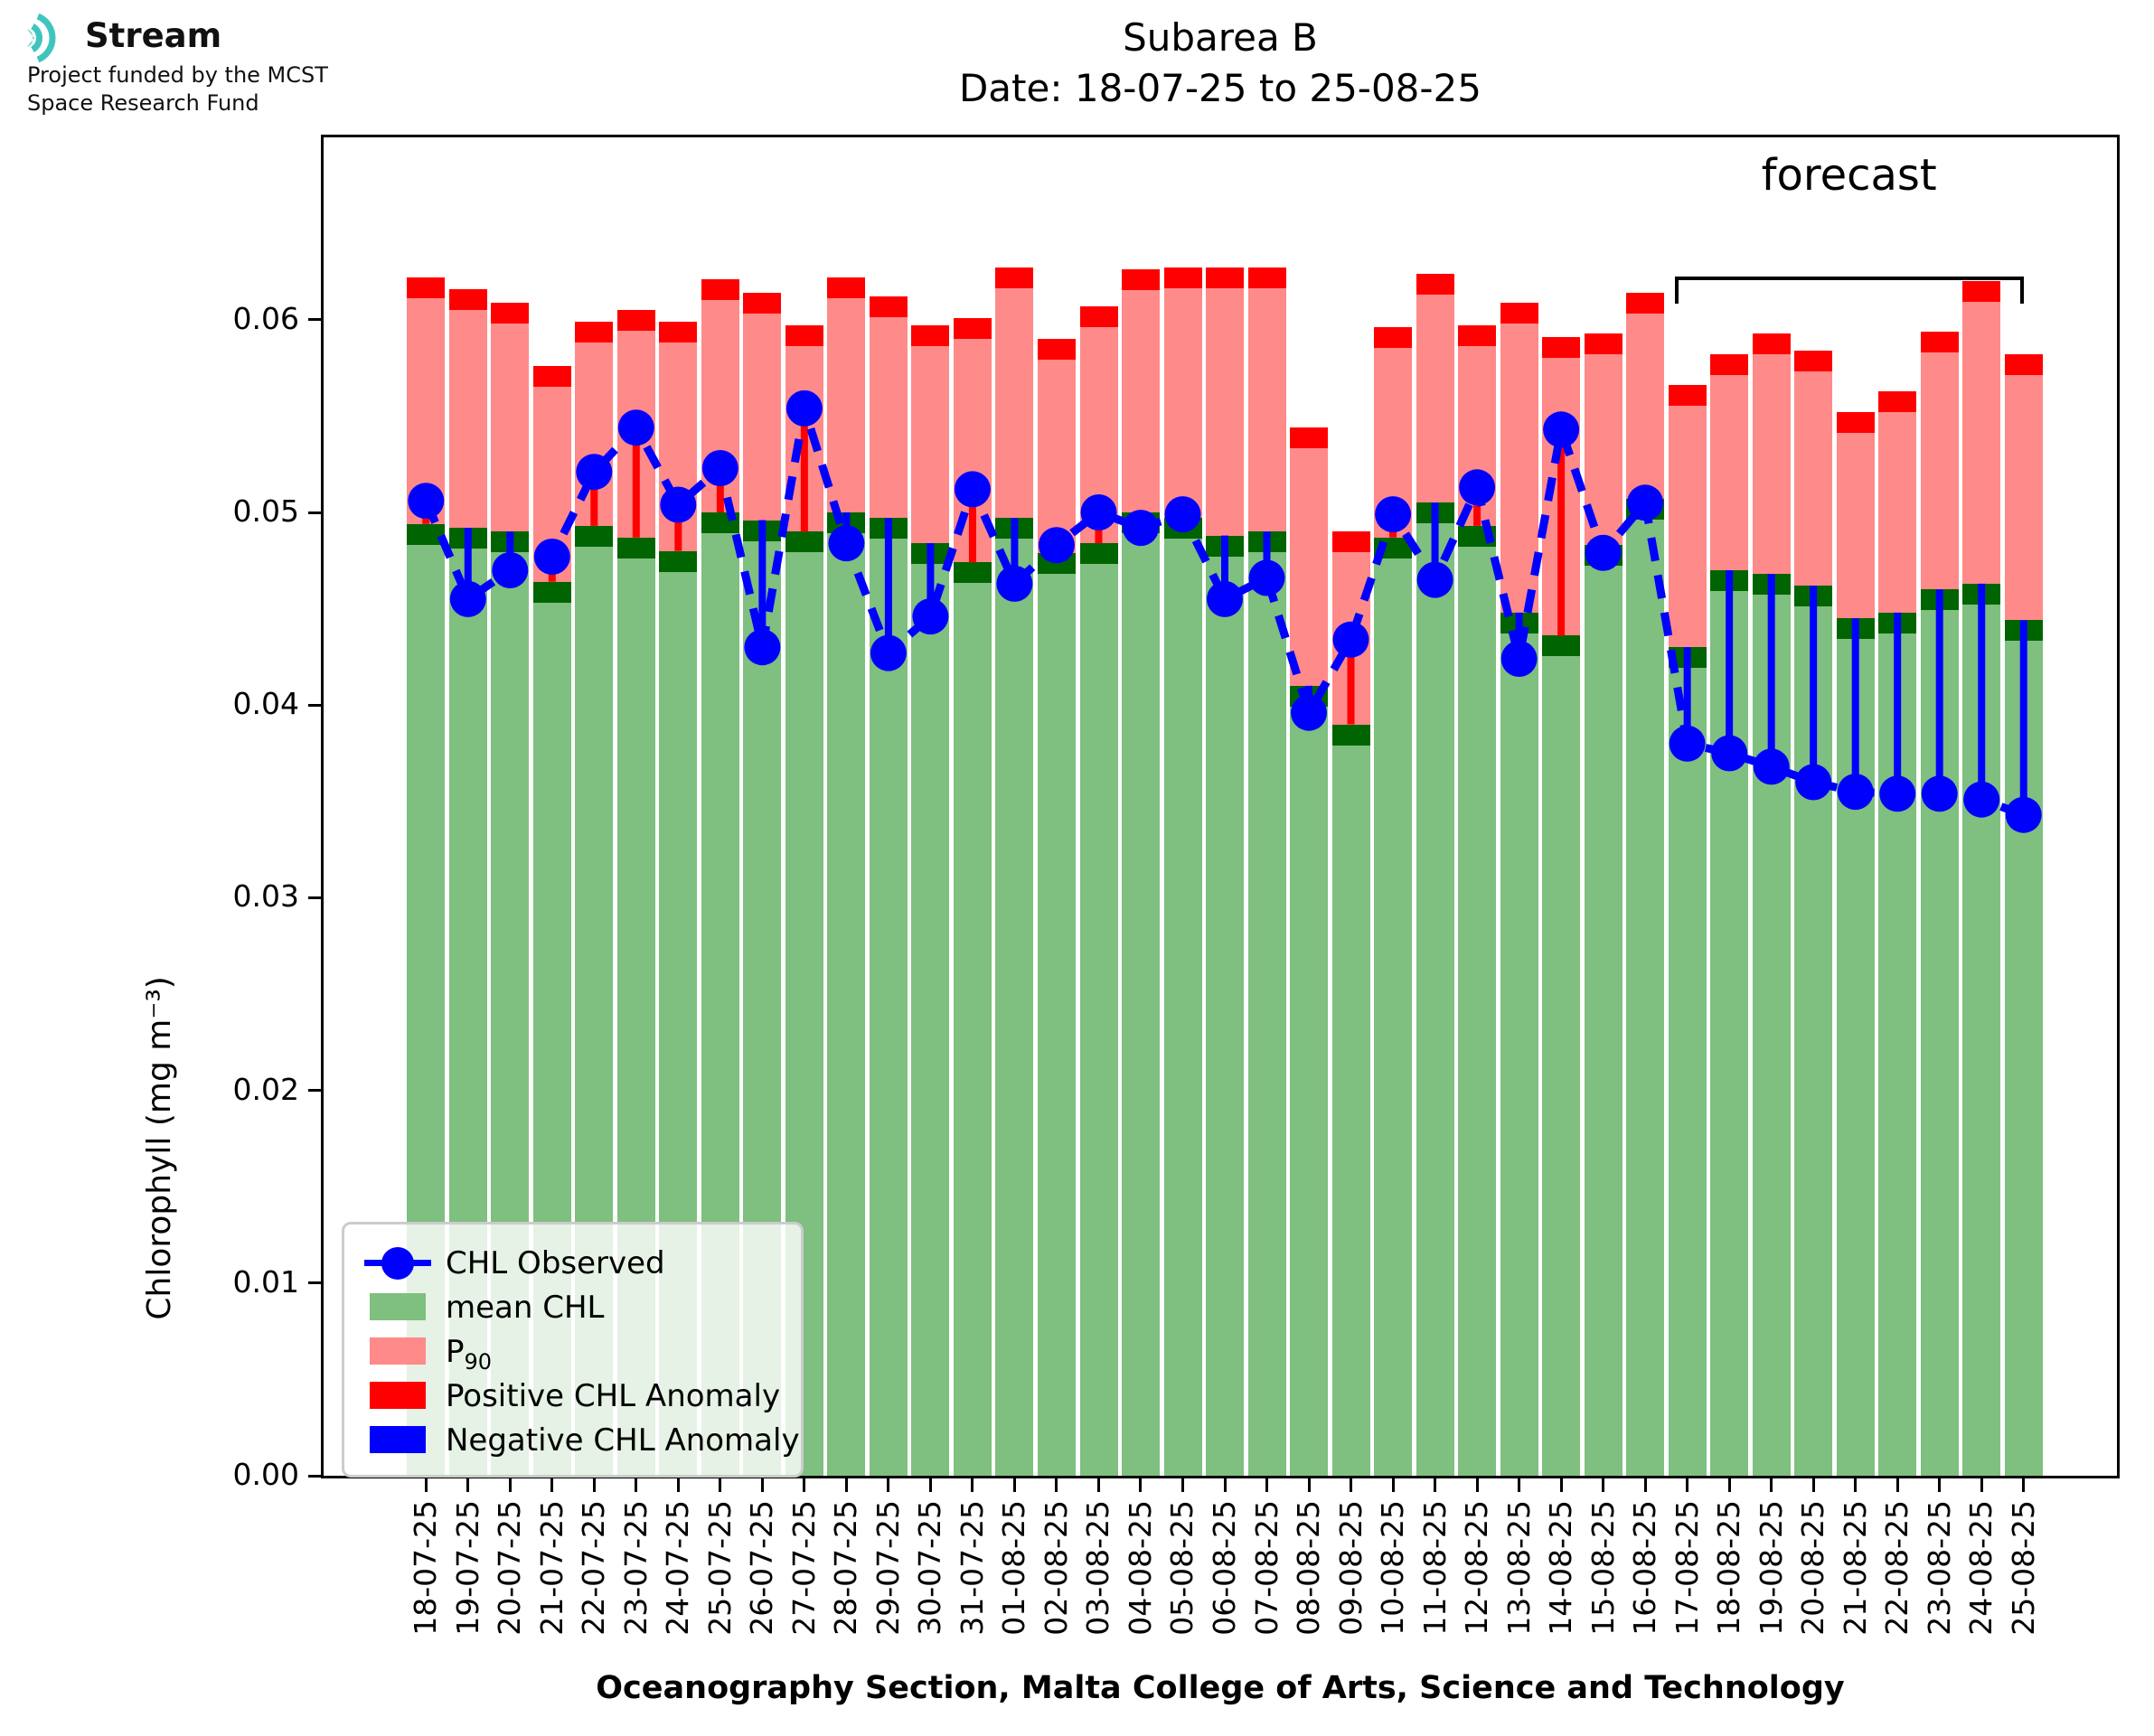  I want to click on x-tick-label-13-08-25: 13-08-25, so click(1518, 1568).